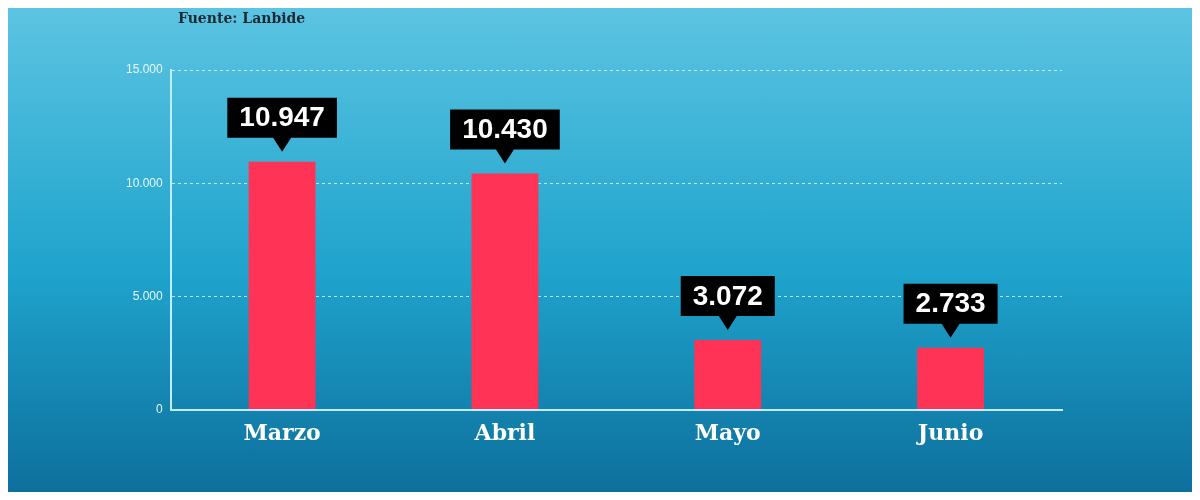 The width and height of the screenshot is (1200, 500). I want to click on data-label: 10.947, so click(282, 117).